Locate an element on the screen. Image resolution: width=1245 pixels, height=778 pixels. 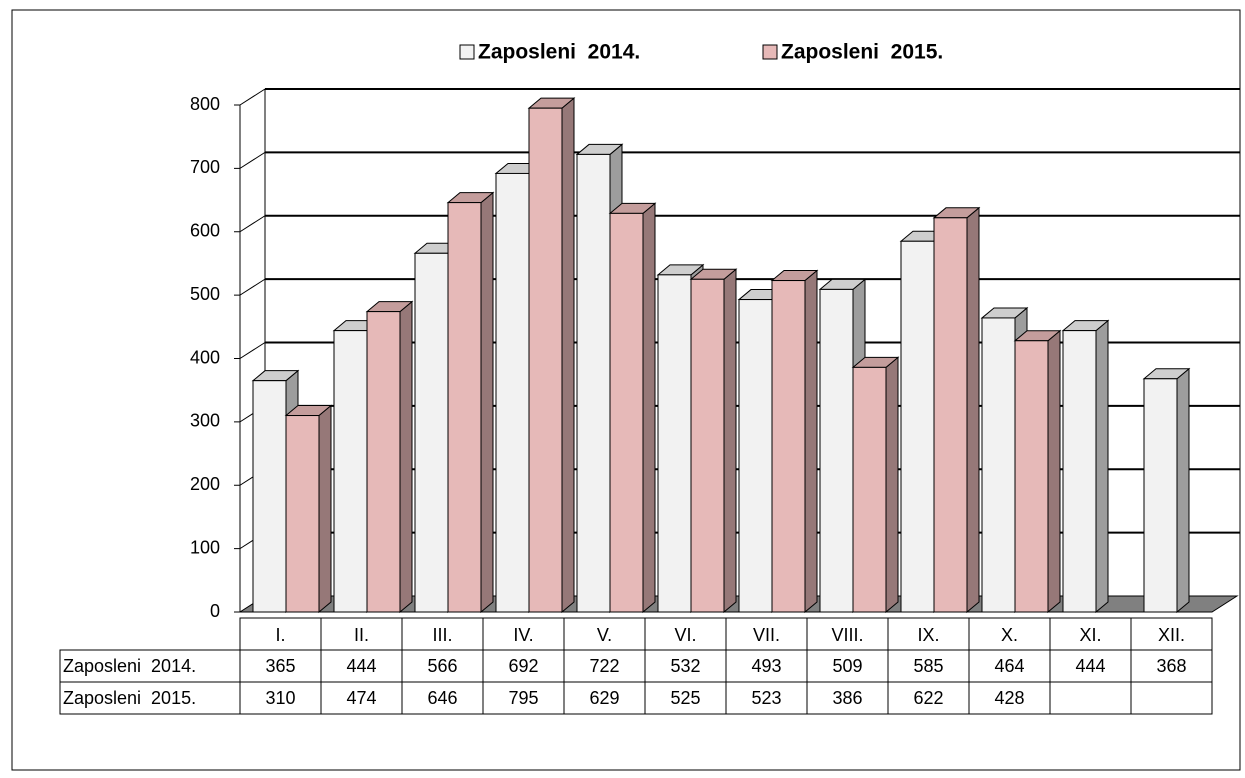
table-value: 525 is located at coordinates (685, 698).